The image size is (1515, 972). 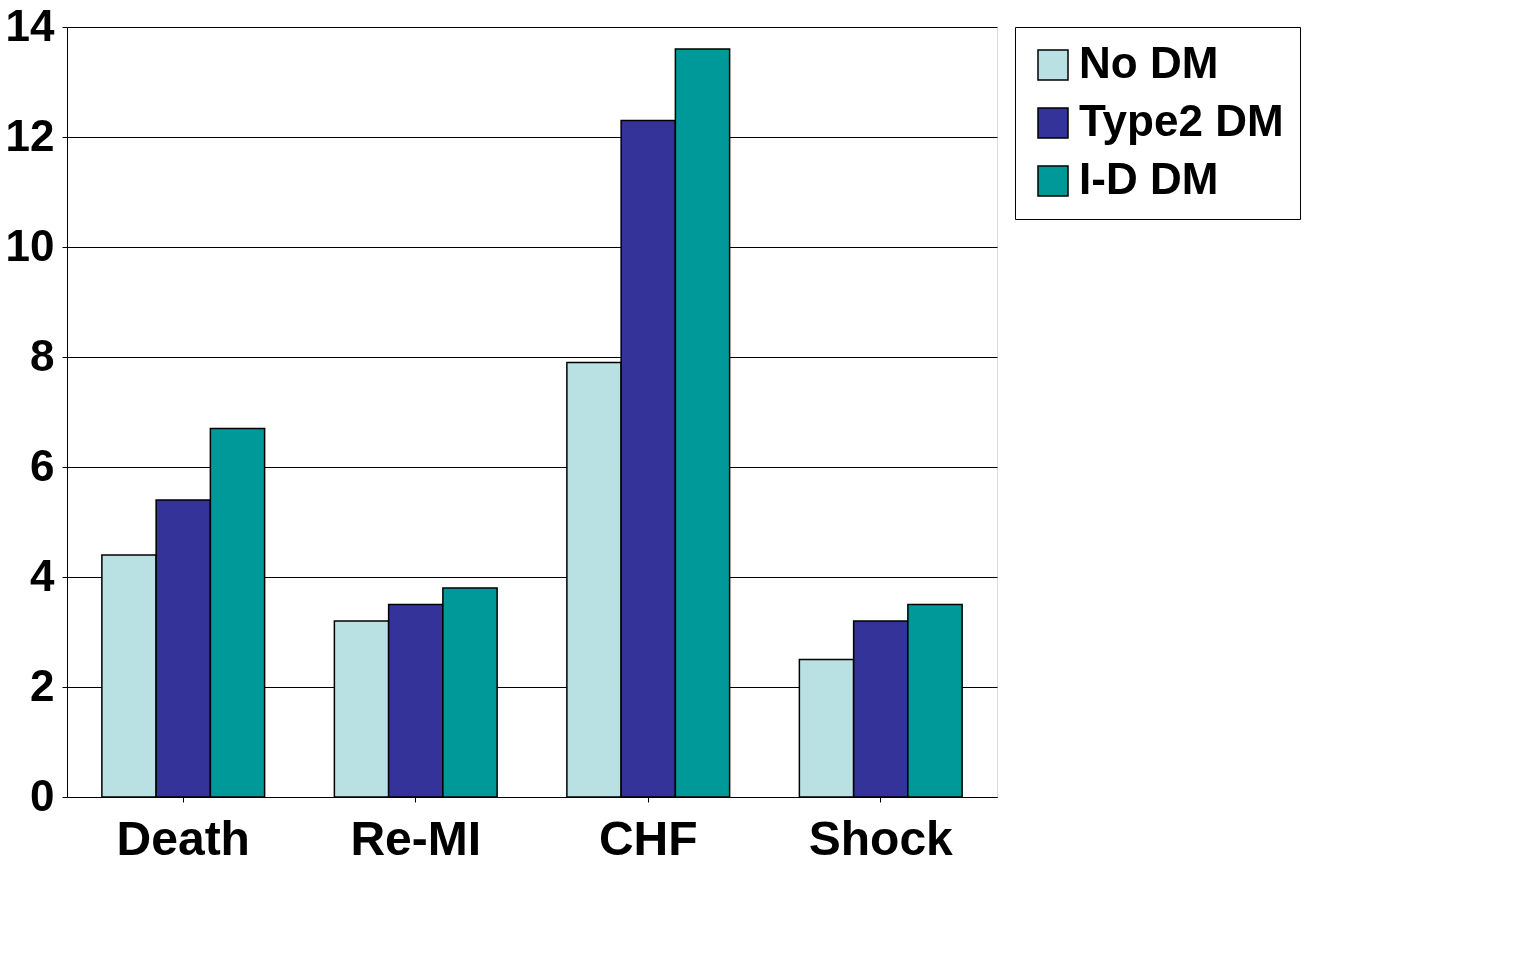 I want to click on legend-label: No DM, so click(x=1149, y=62).